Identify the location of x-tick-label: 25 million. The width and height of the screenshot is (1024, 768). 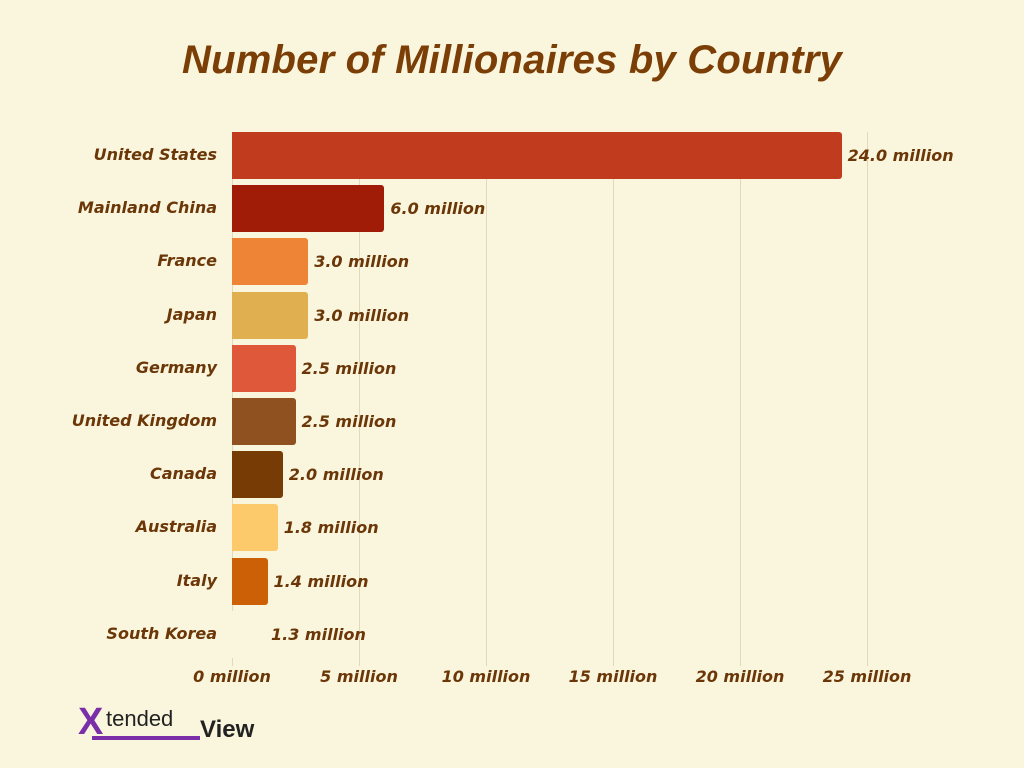
(867, 676).